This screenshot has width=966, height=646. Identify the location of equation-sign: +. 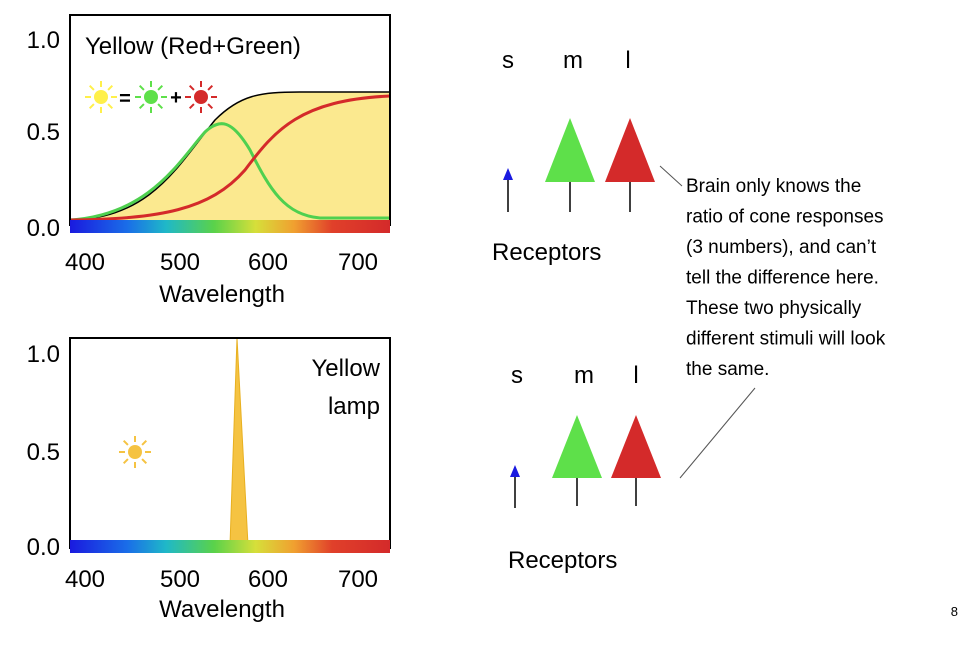
(176, 98).